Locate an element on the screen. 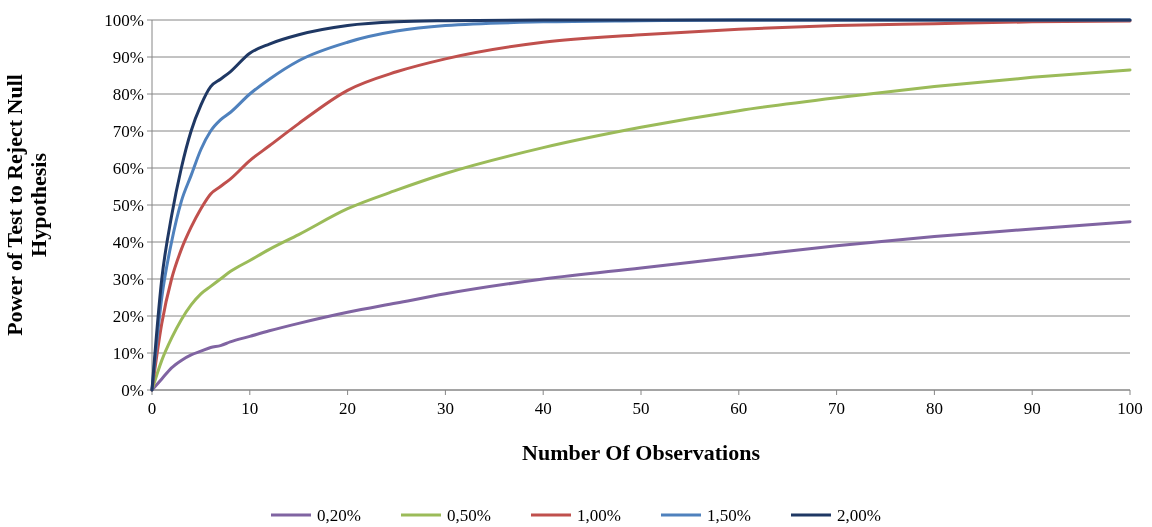 The image size is (1152, 527). x-tick-label: 50 is located at coordinates (641, 408).